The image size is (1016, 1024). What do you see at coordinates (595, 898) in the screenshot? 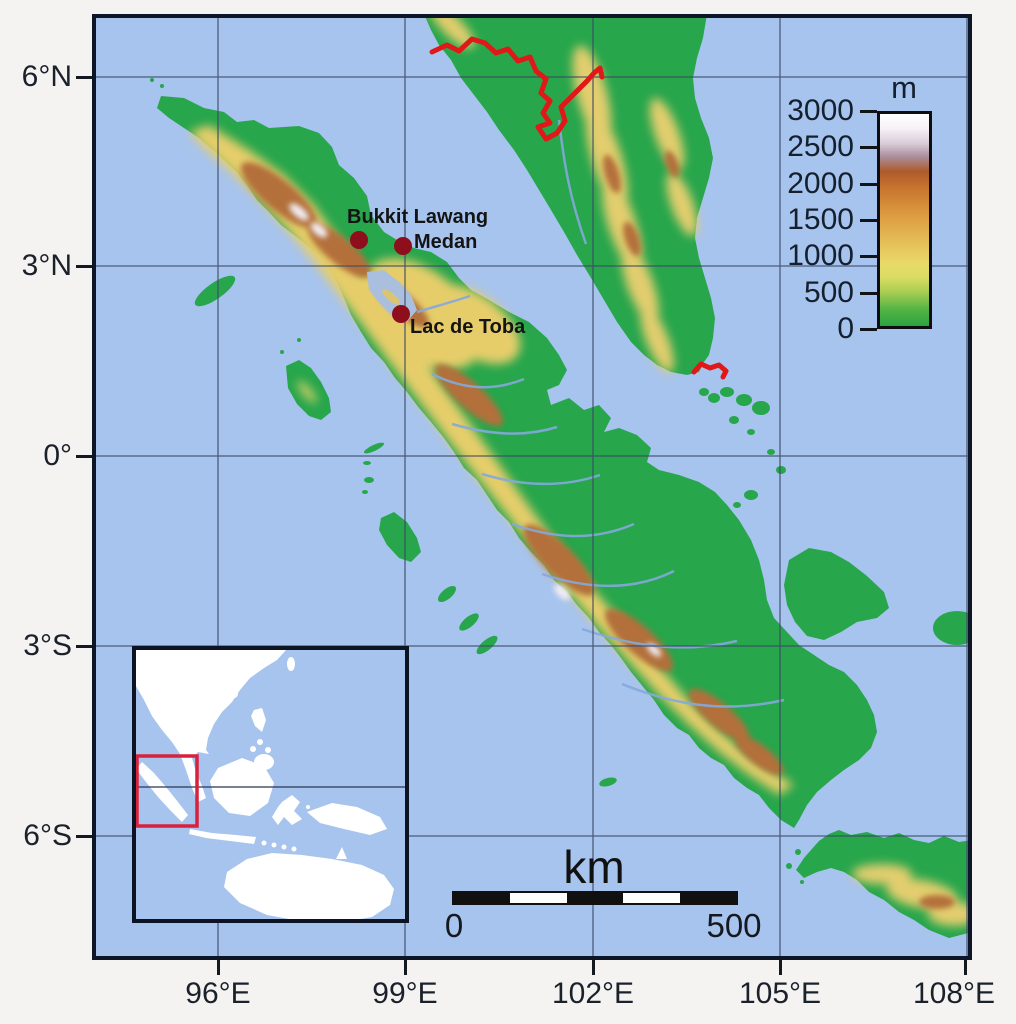
I see `scale-bar` at bounding box center [595, 898].